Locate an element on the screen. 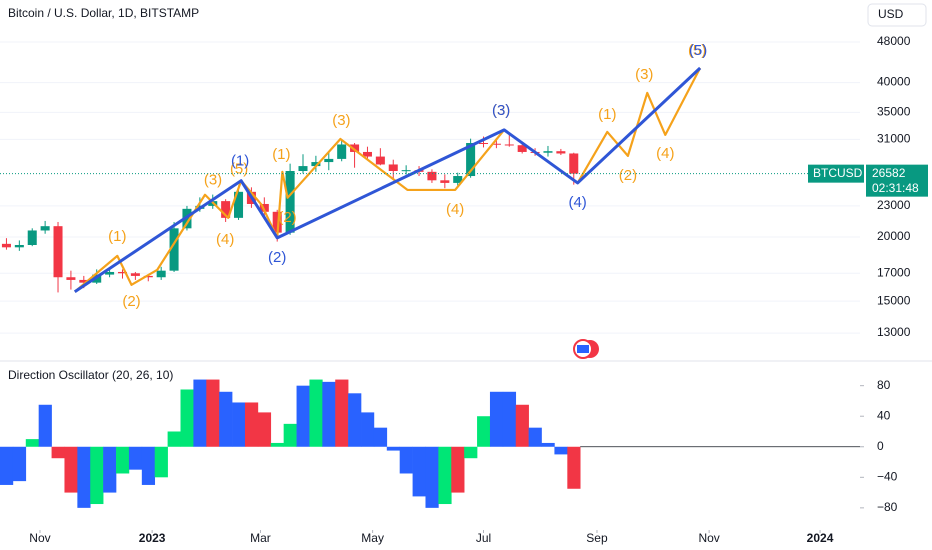 The height and width of the screenshot is (550, 932). y-tick-label: −40 is located at coordinates (887, 476).